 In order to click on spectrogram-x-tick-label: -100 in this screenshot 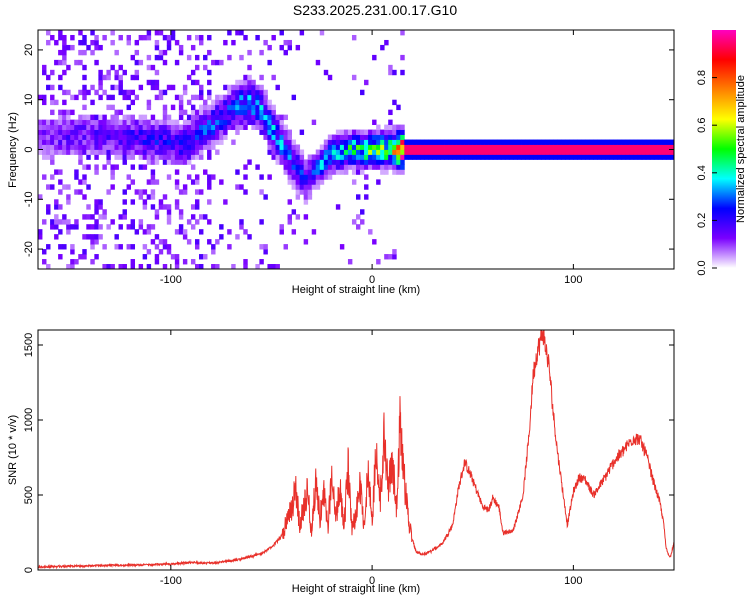, I will do `click(171, 280)`.